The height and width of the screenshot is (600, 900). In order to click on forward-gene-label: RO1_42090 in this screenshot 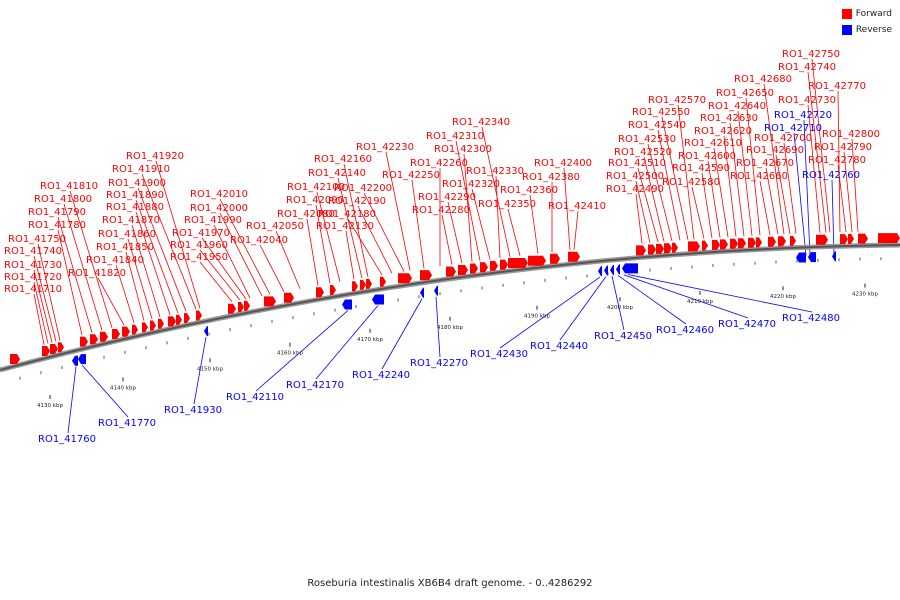, I will do `click(315, 200)`.